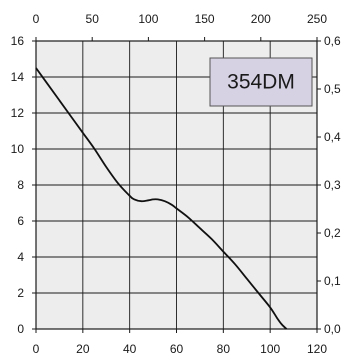  Describe the element at coordinates (332, 281) in the screenshot. I see `right-tick-label: 0,1` at that location.